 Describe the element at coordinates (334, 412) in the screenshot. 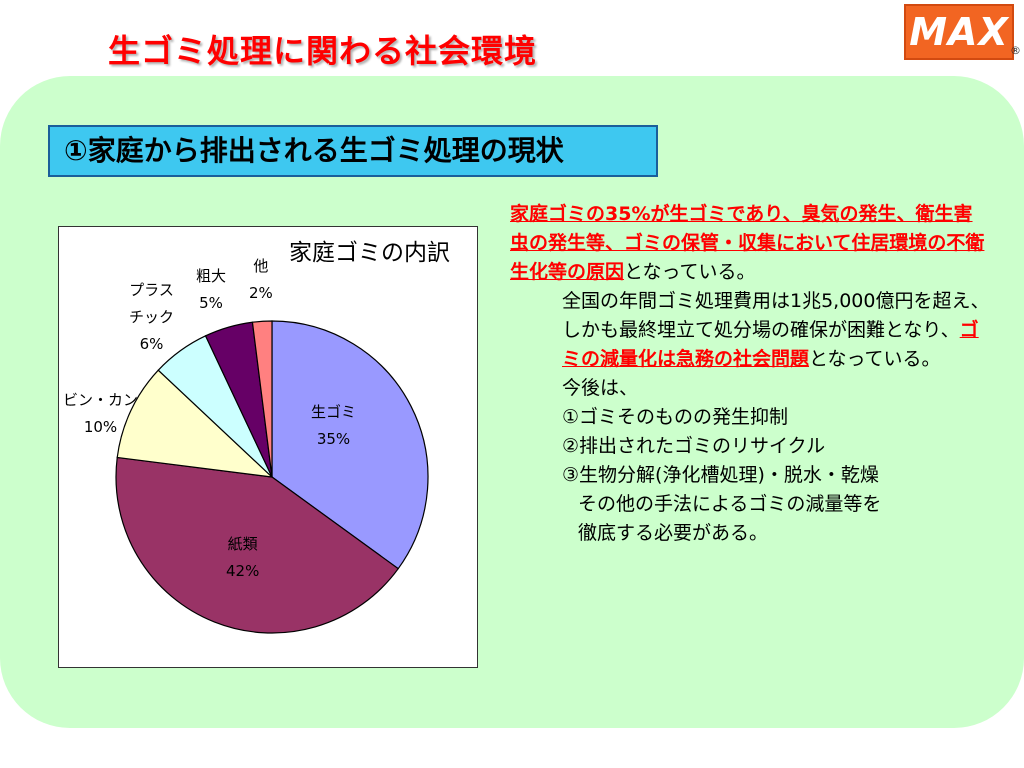

I see `slice-name-namagomi: 生ゴミ` at that location.